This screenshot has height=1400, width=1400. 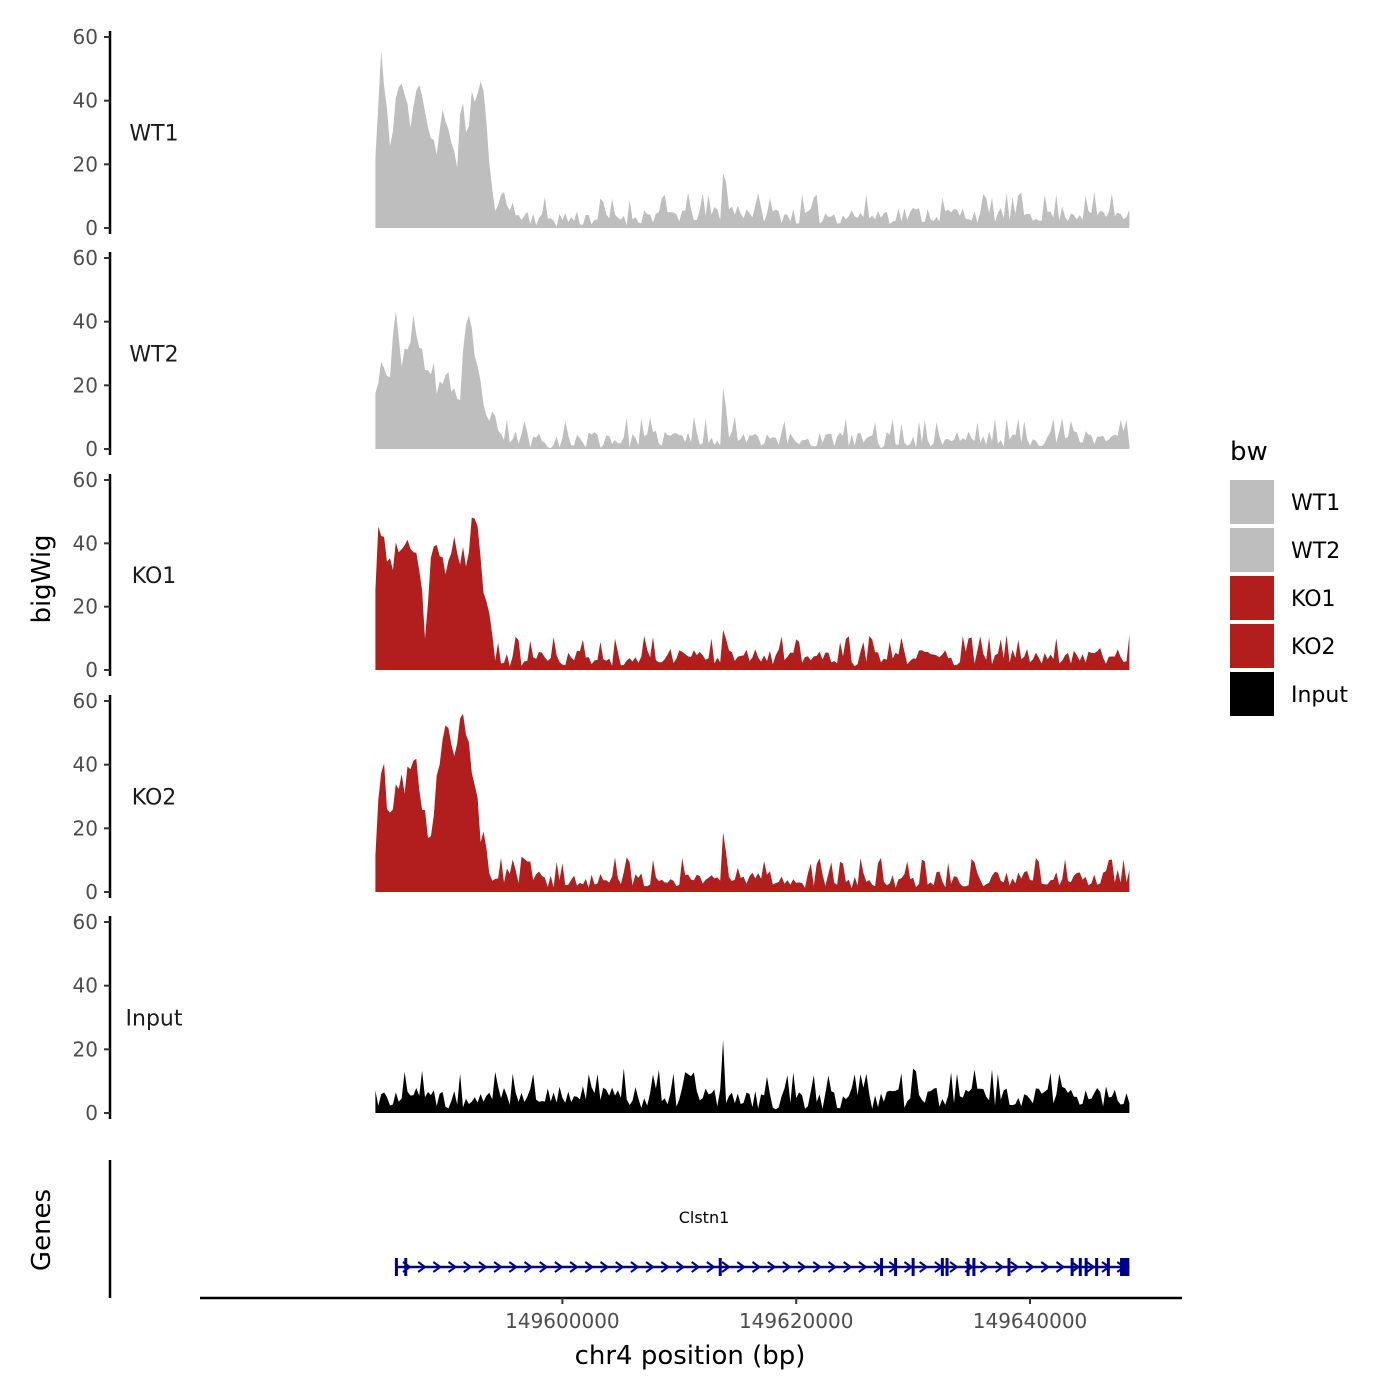 I want to click on legend: bw WT1 WT2 KO1 KO2 Input, so click(x=1289, y=576).